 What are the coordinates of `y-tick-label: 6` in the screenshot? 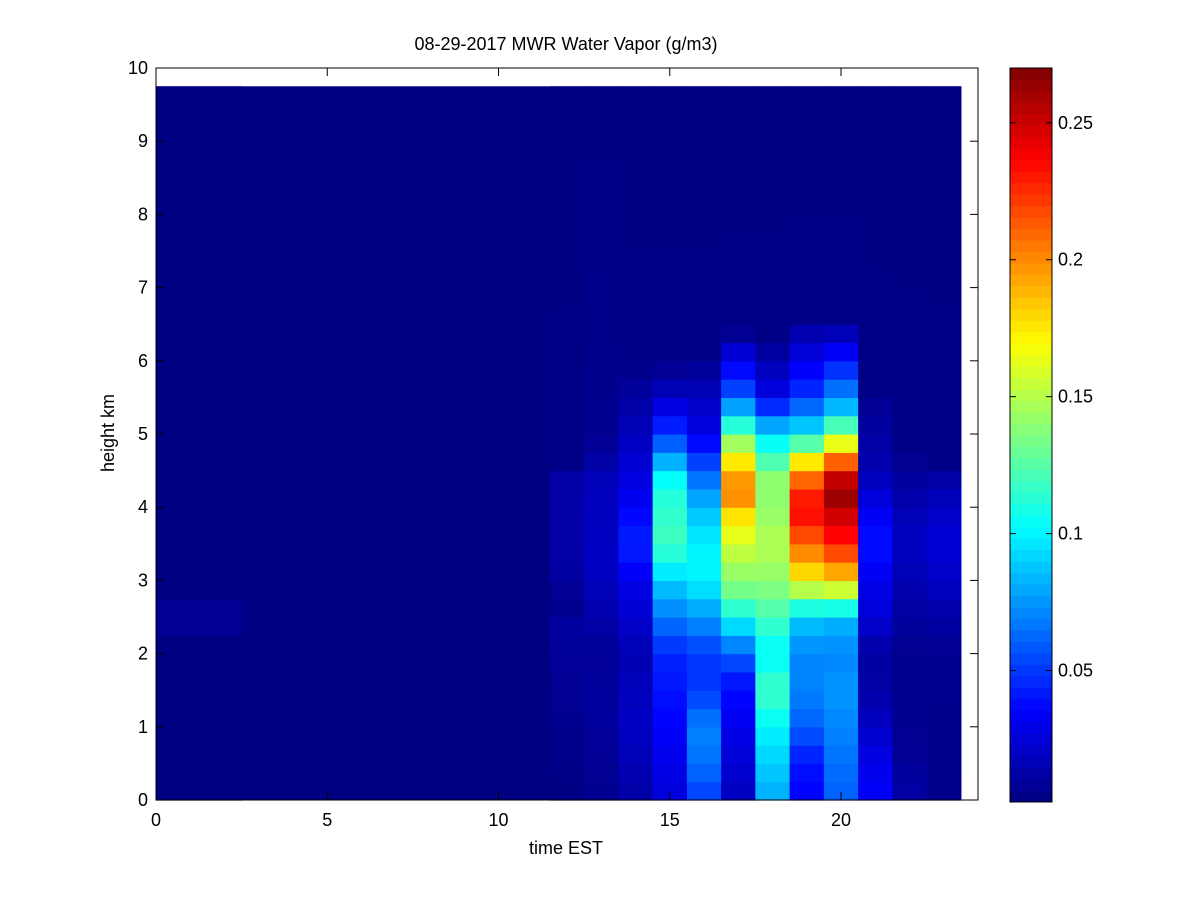 It's located at (143, 361).